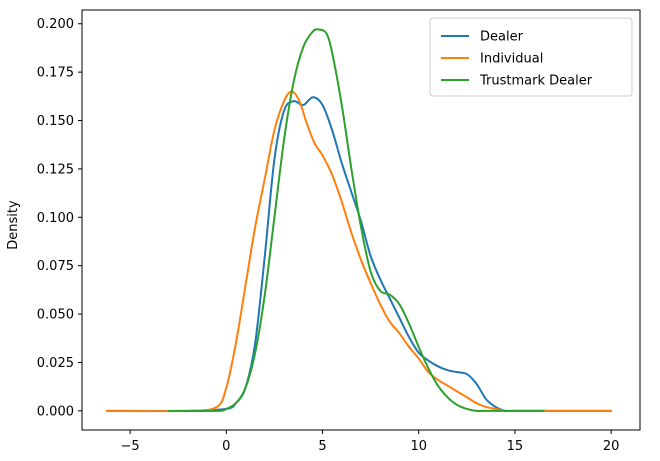  Describe the element at coordinates (55, 24) in the screenshot. I see `y-tick-label: 0.200` at that location.